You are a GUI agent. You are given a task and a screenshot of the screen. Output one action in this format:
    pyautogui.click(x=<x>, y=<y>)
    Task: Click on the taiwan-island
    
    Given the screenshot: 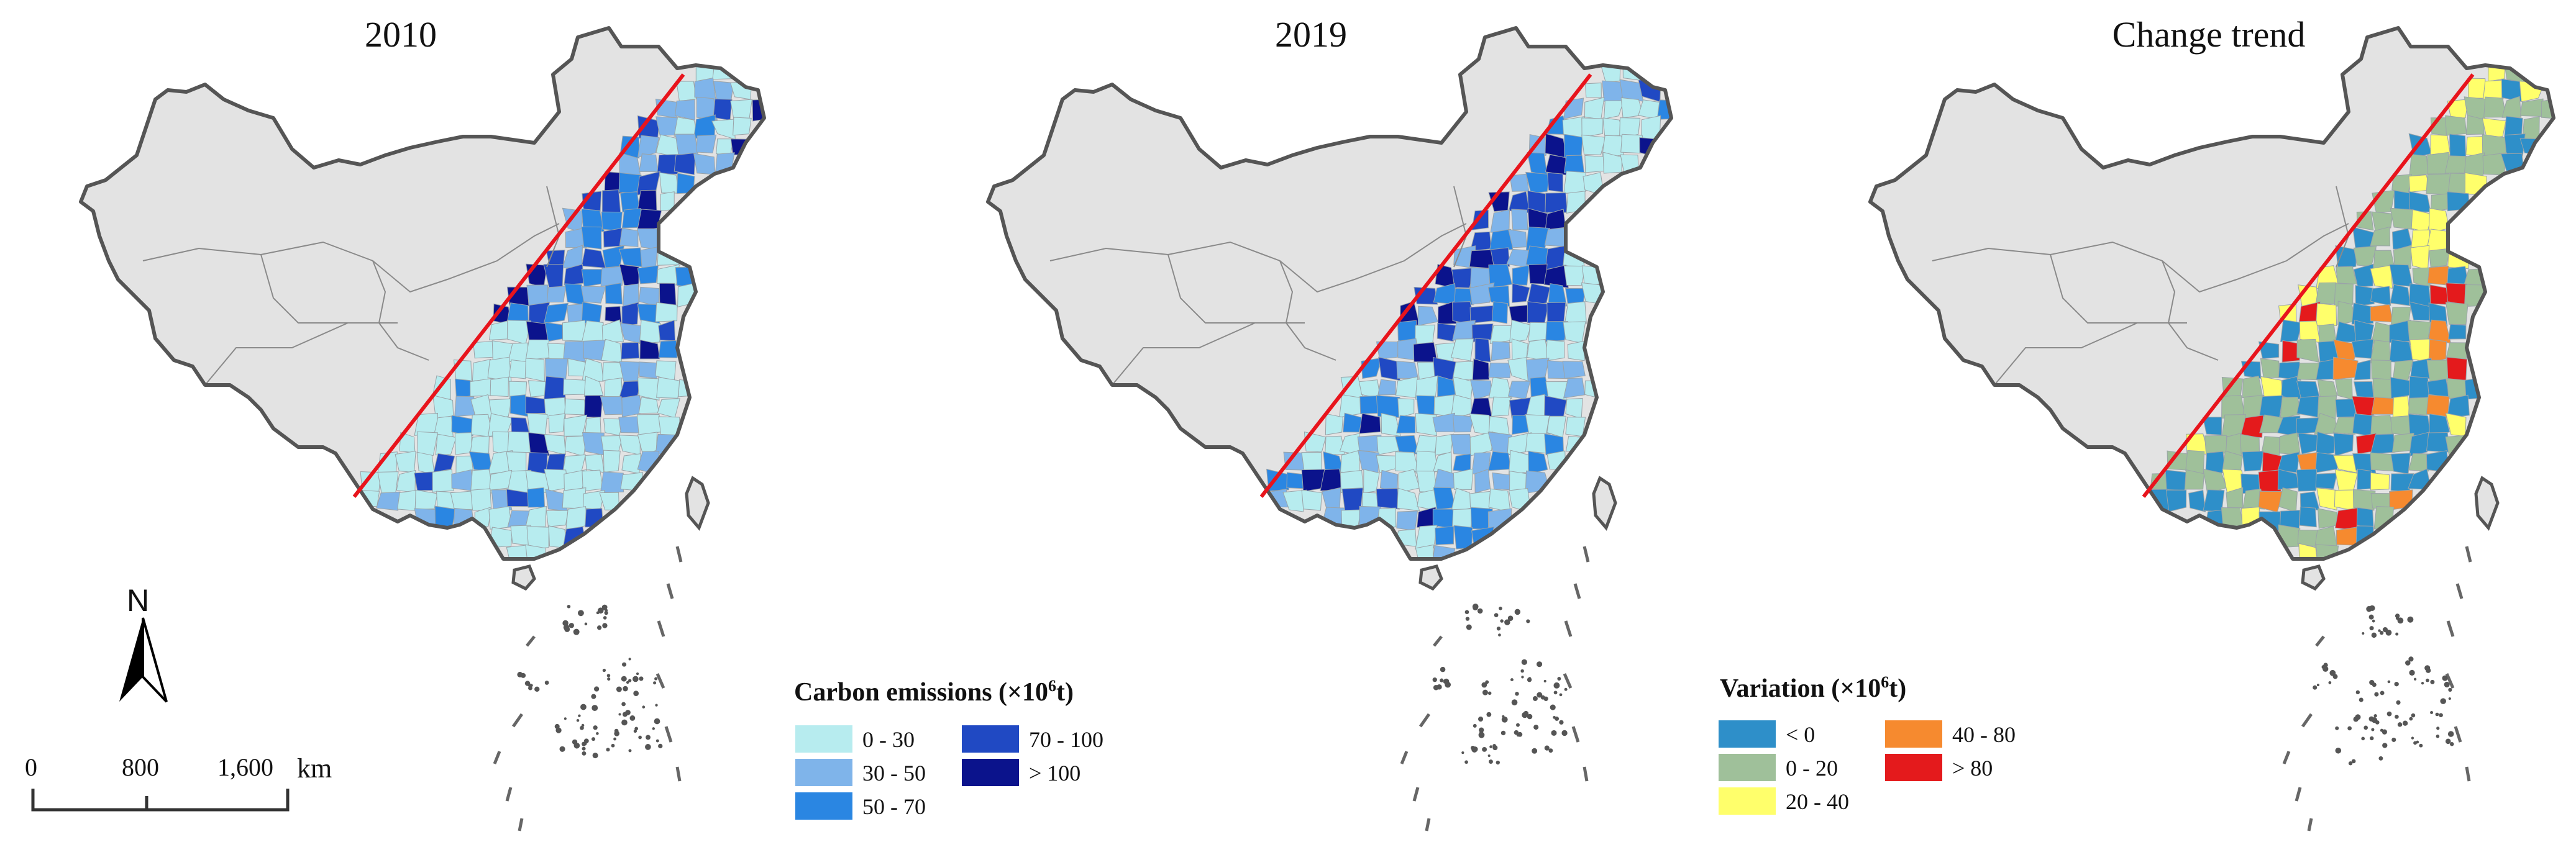 What is the action you would take?
    pyautogui.click(x=2487, y=503)
    